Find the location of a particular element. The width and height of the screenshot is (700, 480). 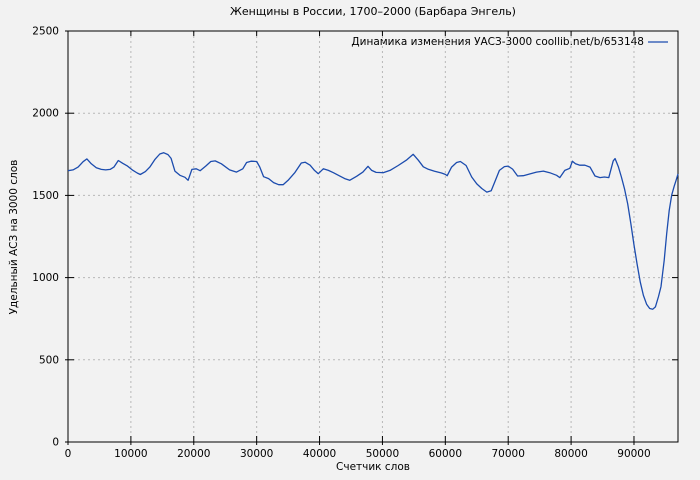

x-tick-label: 80000 is located at coordinates (570, 454).